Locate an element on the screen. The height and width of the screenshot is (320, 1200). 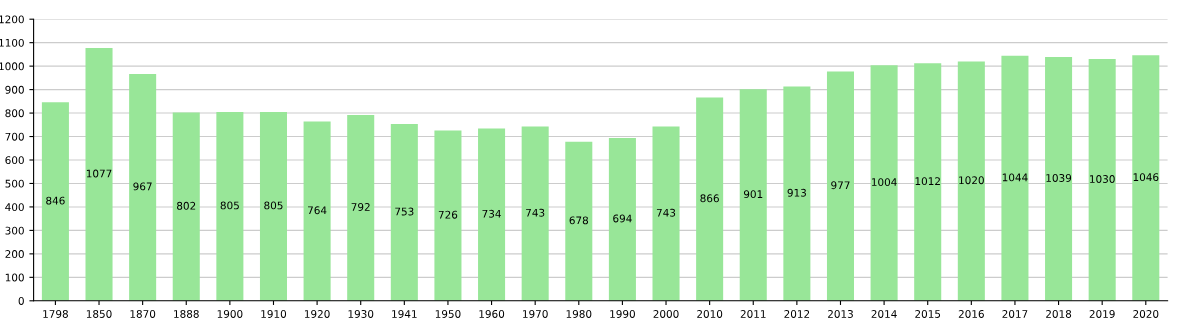
data-label: 1004 is located at coordinates (884, 182).